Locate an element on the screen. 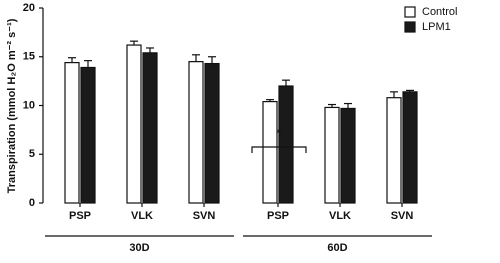 This screenshot has width=500, height=263. y-tick-label: 15 is located at coordinates (29, 57).